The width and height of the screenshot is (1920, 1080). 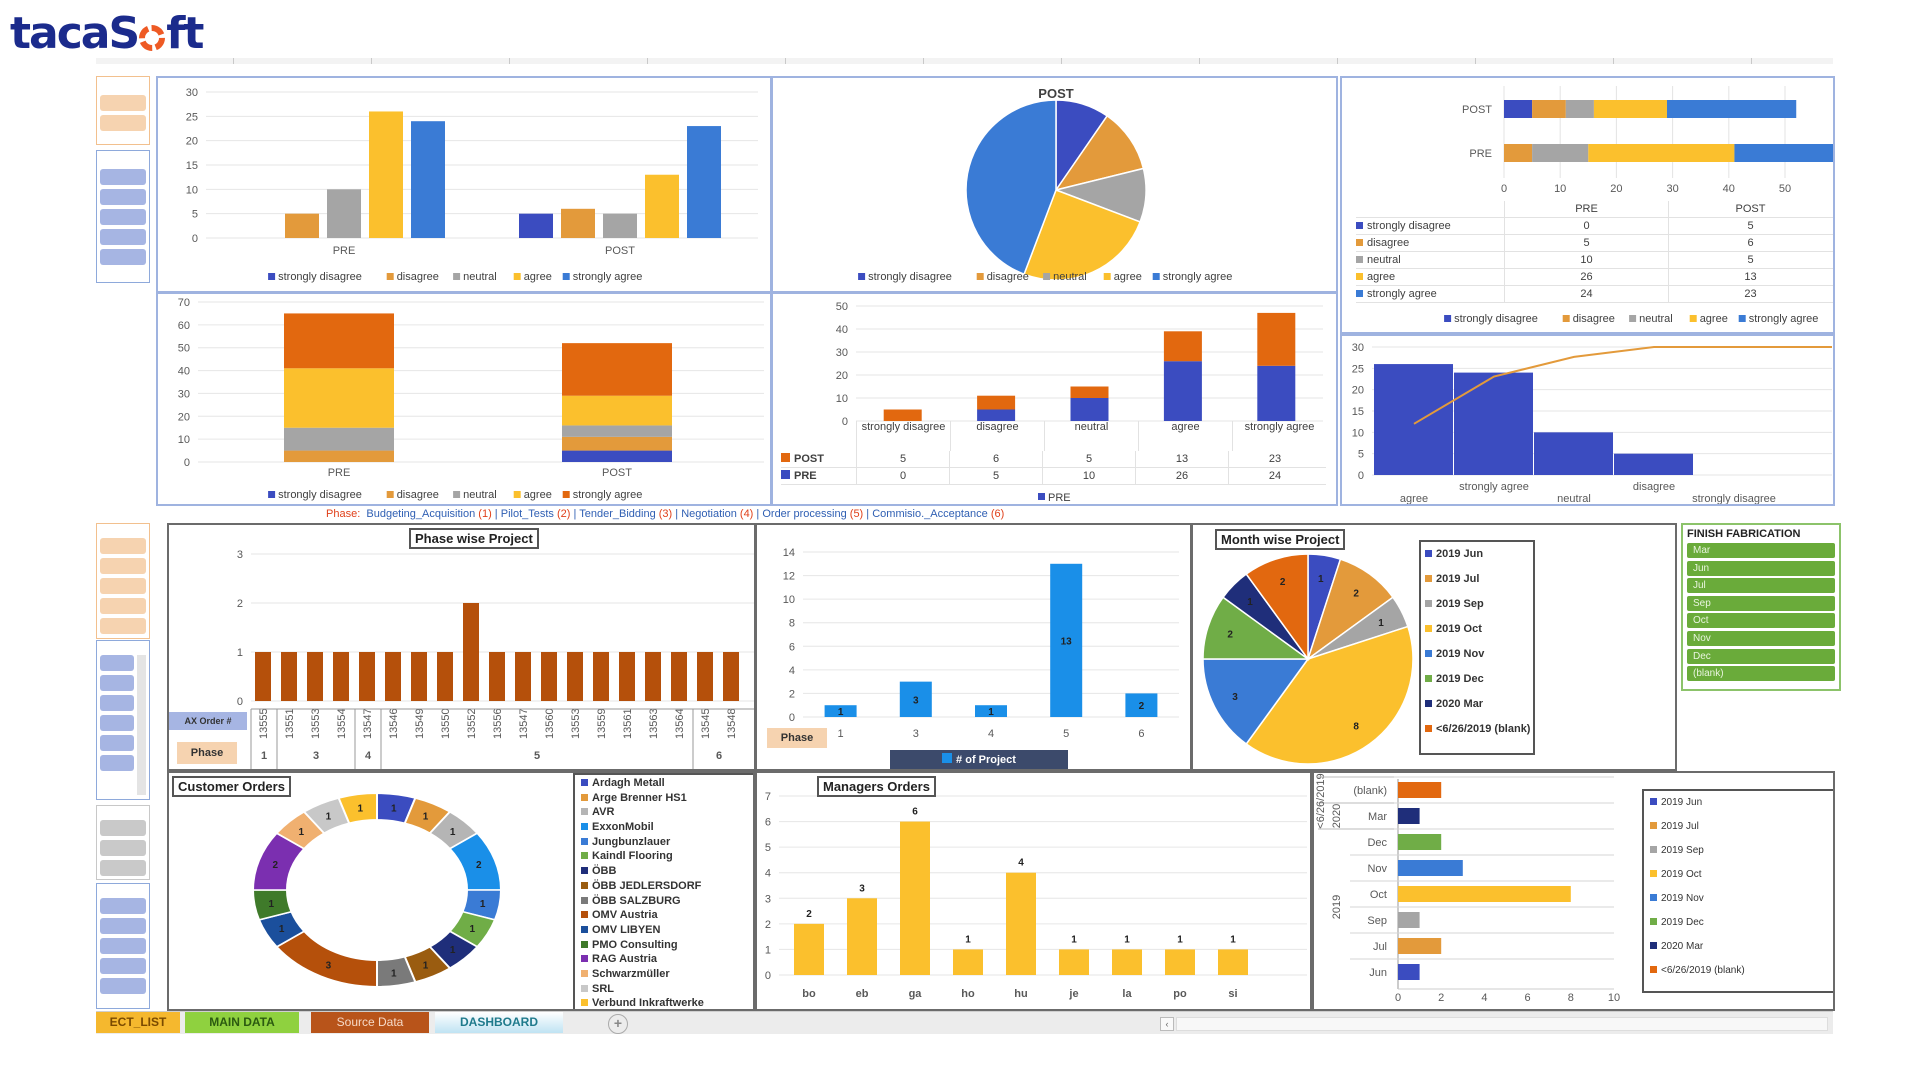 I want to click on legend-label: strongly agree, so click(x=608, y=277).